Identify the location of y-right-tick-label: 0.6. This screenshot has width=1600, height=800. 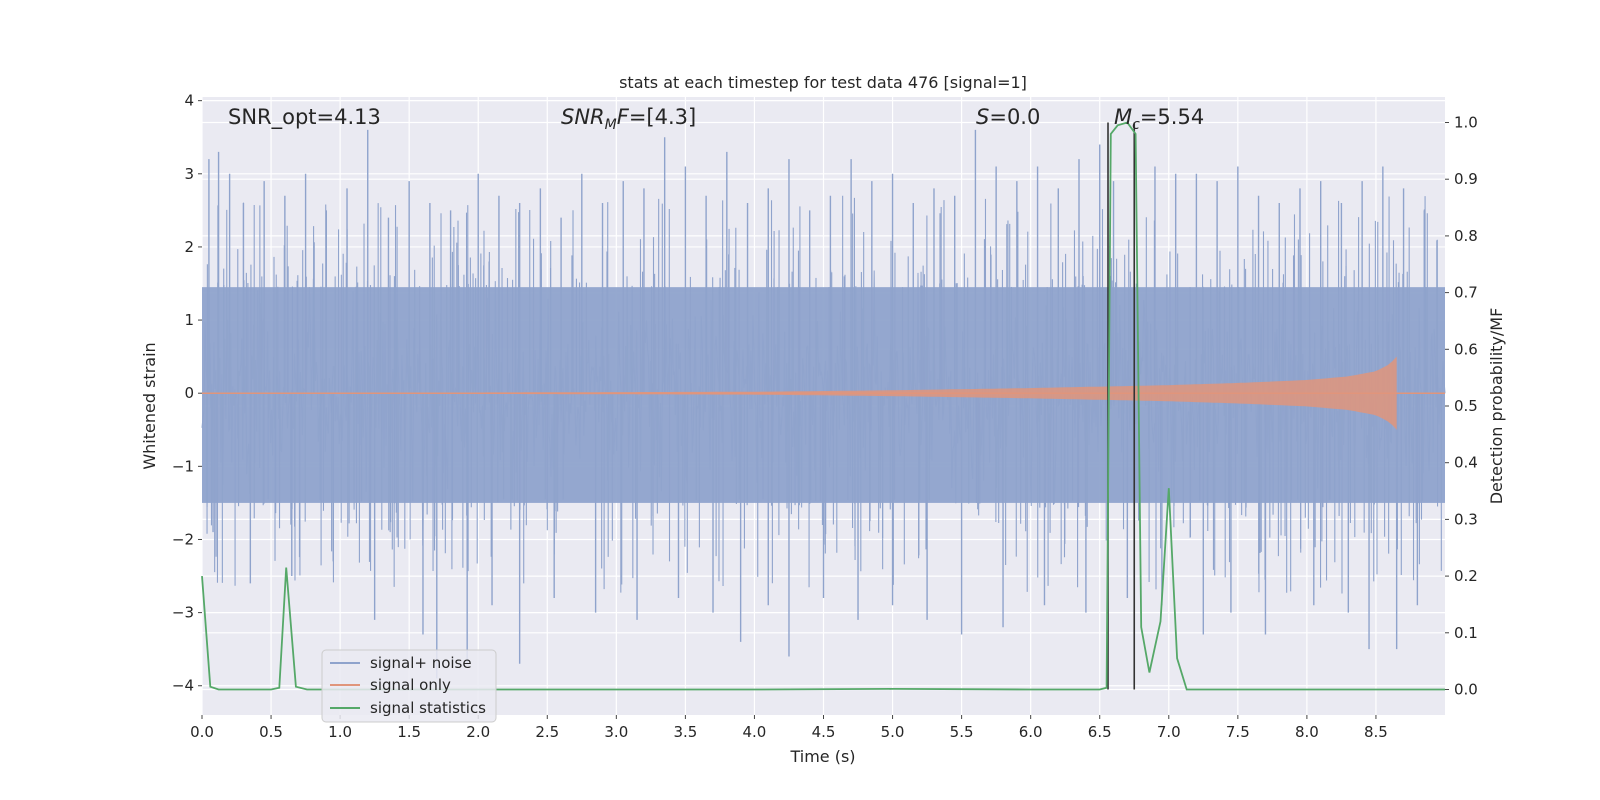
(1466, 349).